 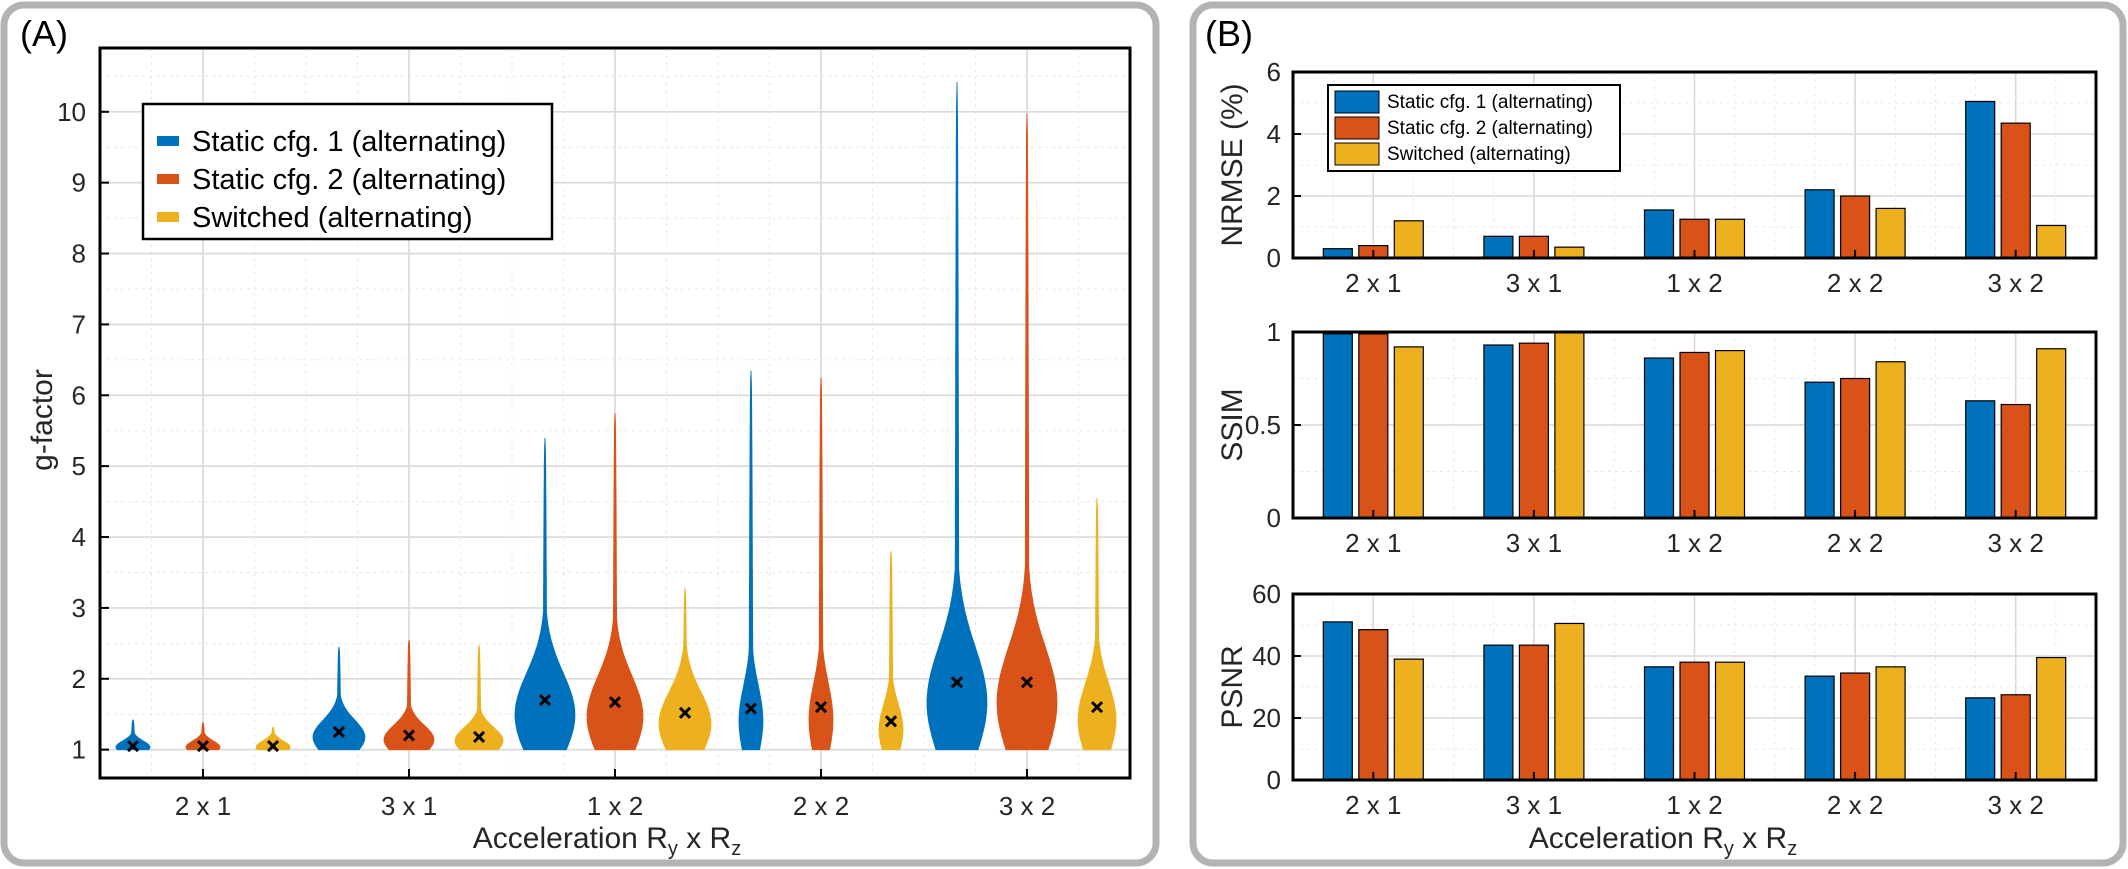 What do you see at coordinates (1263, 425) in the screenshot?
I see `ytick-label: 0.5` at bounding box center [1263, 425].